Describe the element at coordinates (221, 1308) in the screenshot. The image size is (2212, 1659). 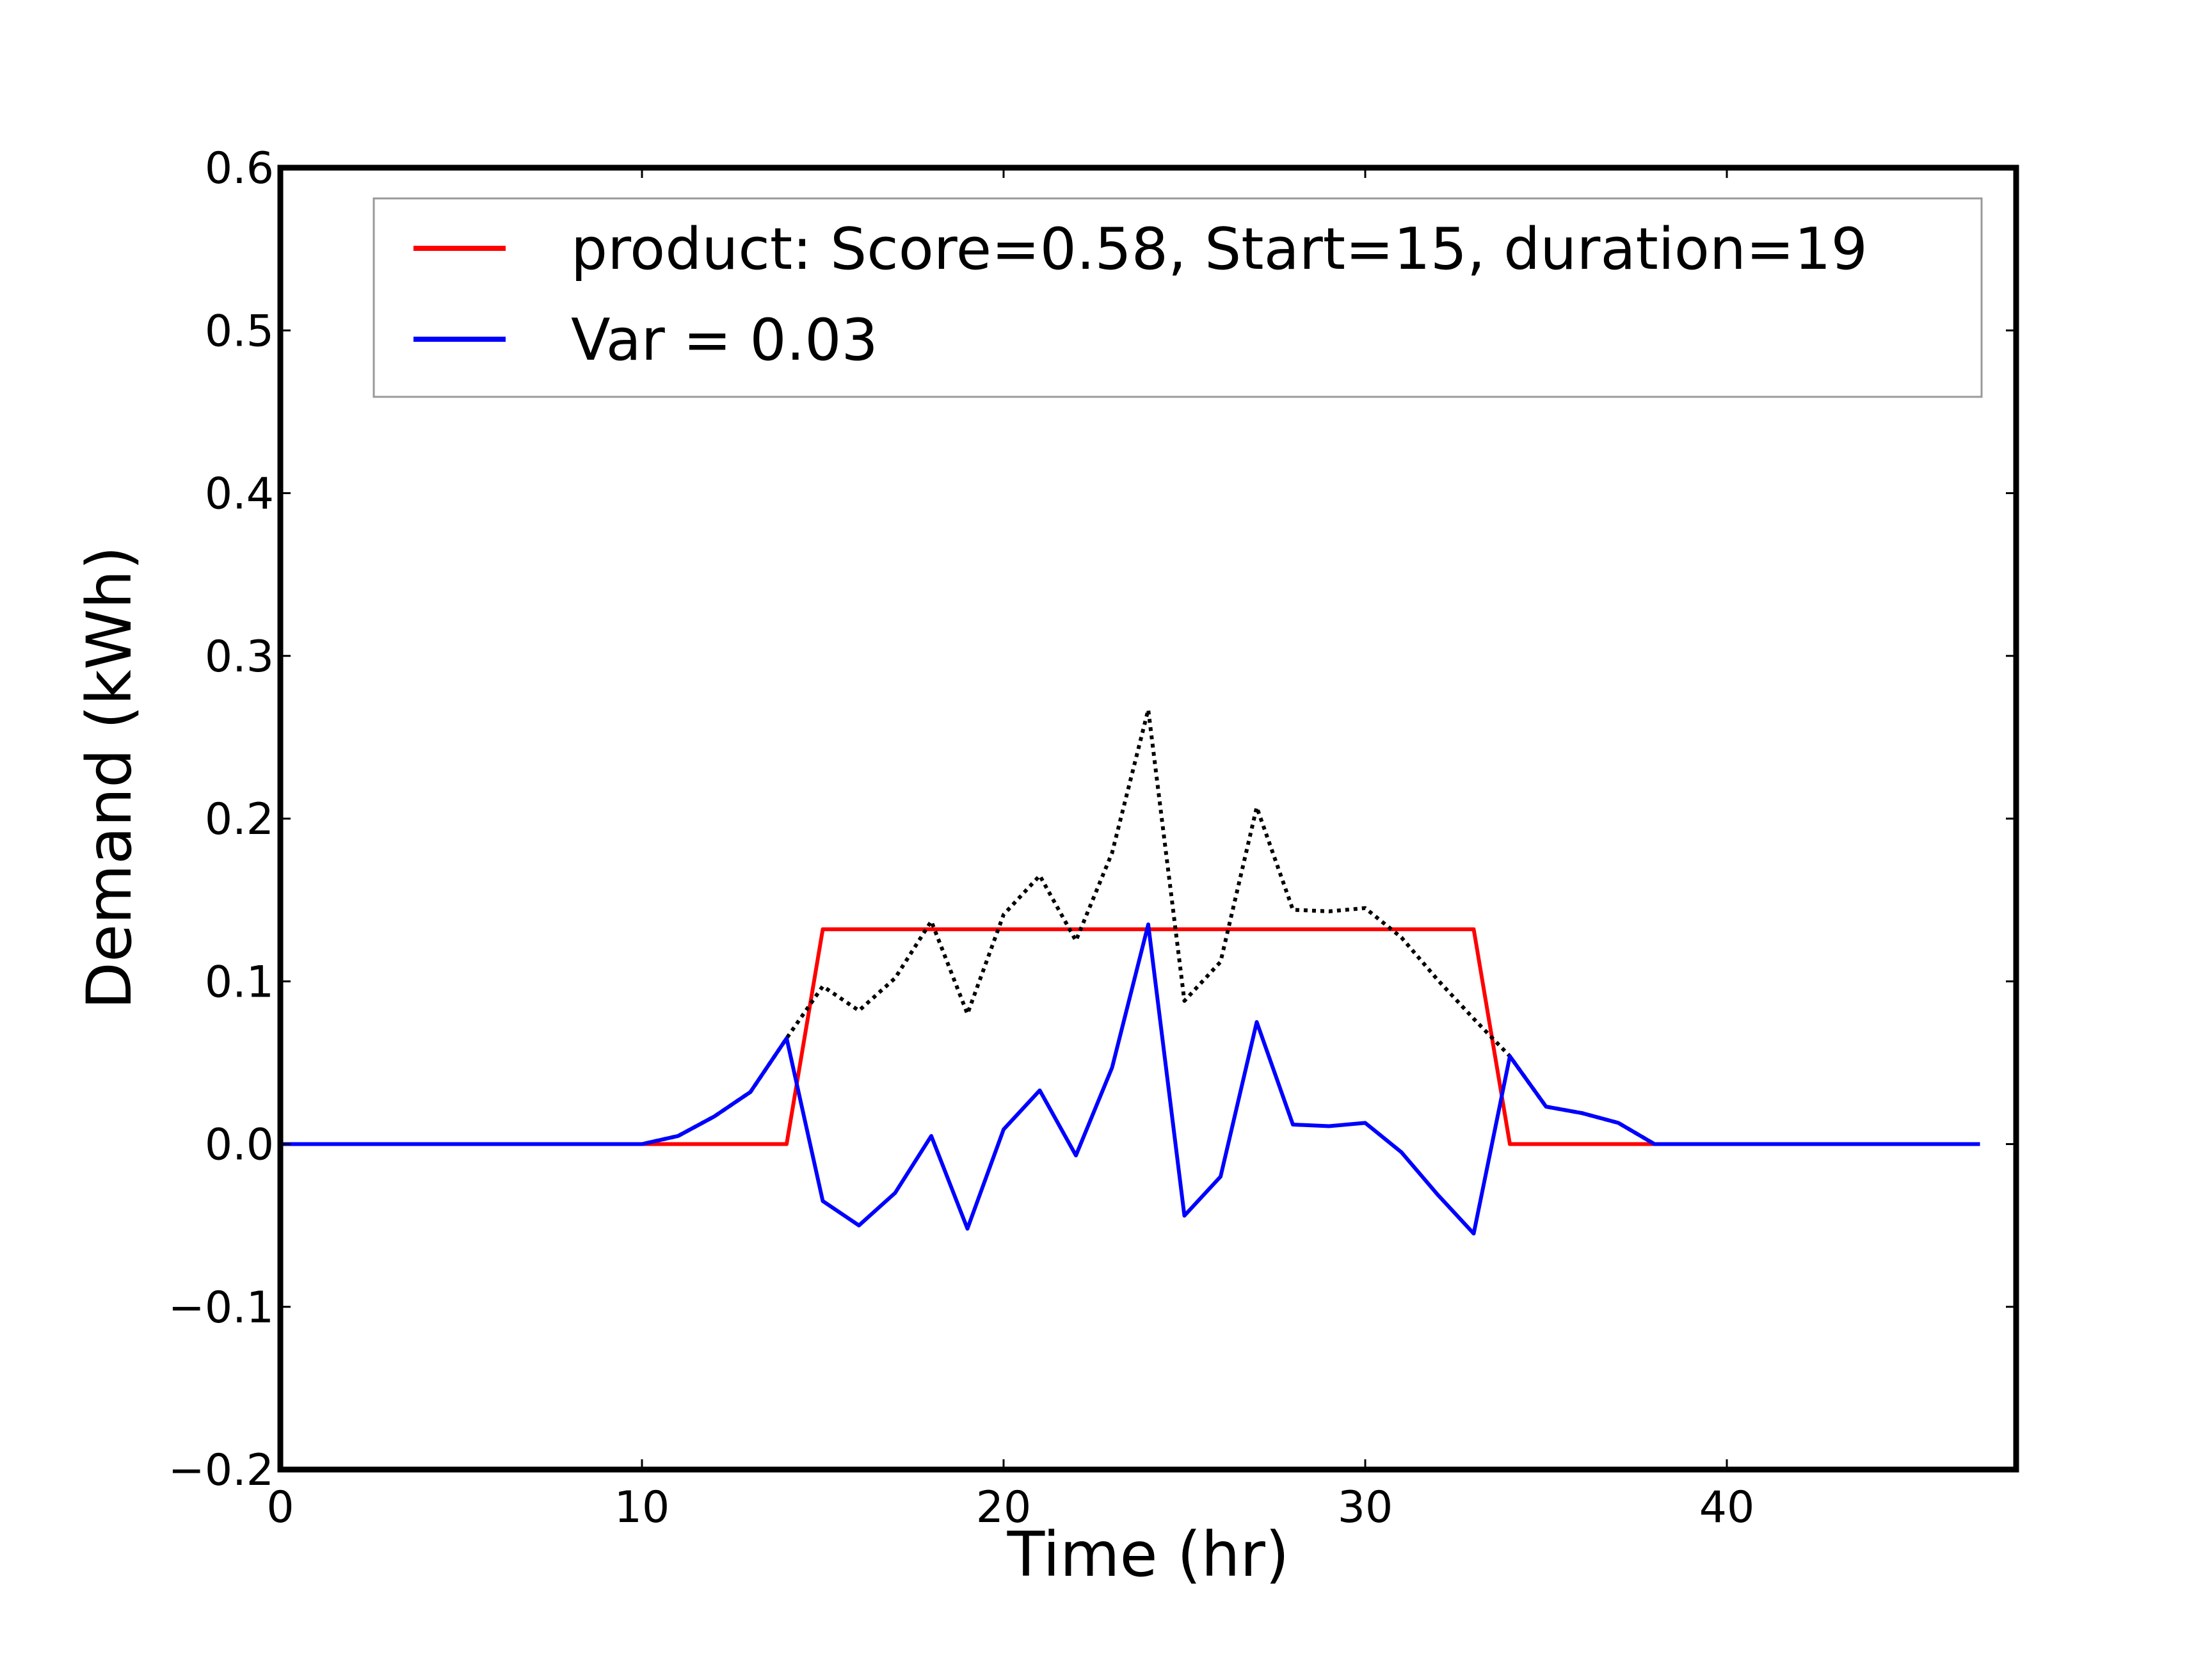
I see `y-tick-label: −0.1` at that location.